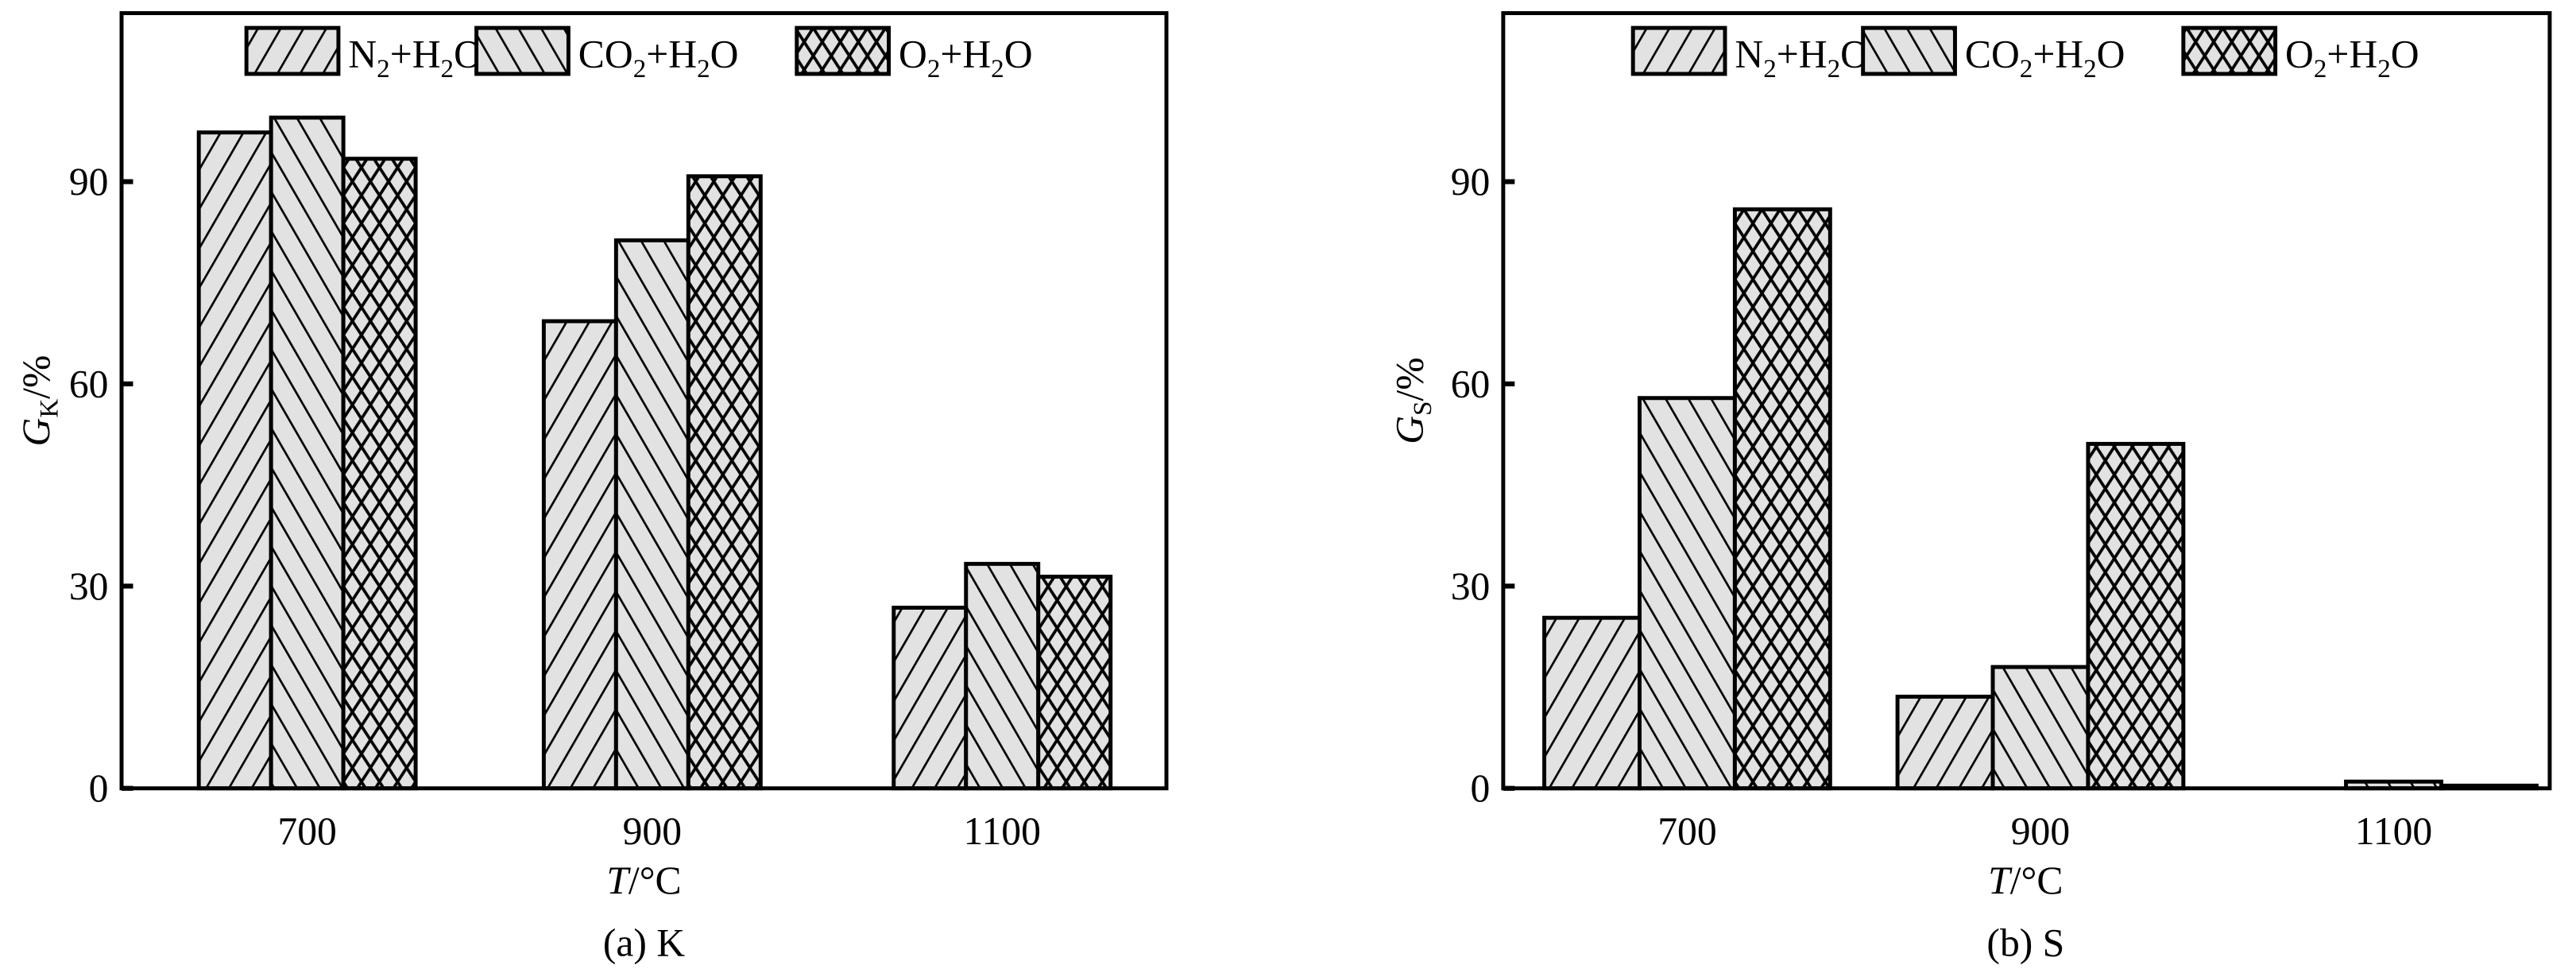 The image size is (2576, 969). What do you see at coordinates (644, 943) in the screenshot?
I see `chart-caption: (a) K` at bounding box center [644, 943].